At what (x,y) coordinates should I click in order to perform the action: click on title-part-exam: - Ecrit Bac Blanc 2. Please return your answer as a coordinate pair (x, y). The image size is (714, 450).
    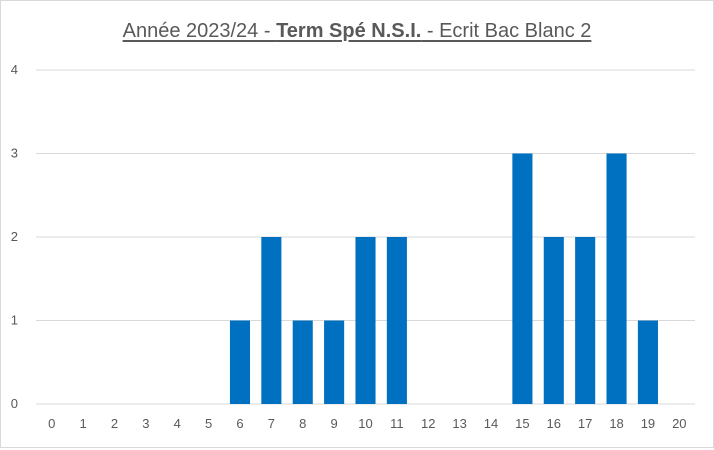
    Looking at the image, I should click on (506, 31).